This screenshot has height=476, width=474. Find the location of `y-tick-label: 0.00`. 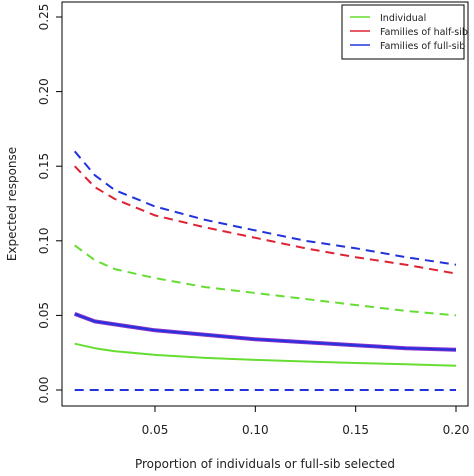

y-tick-label: 0.00 is located at coordinates (44, 390).